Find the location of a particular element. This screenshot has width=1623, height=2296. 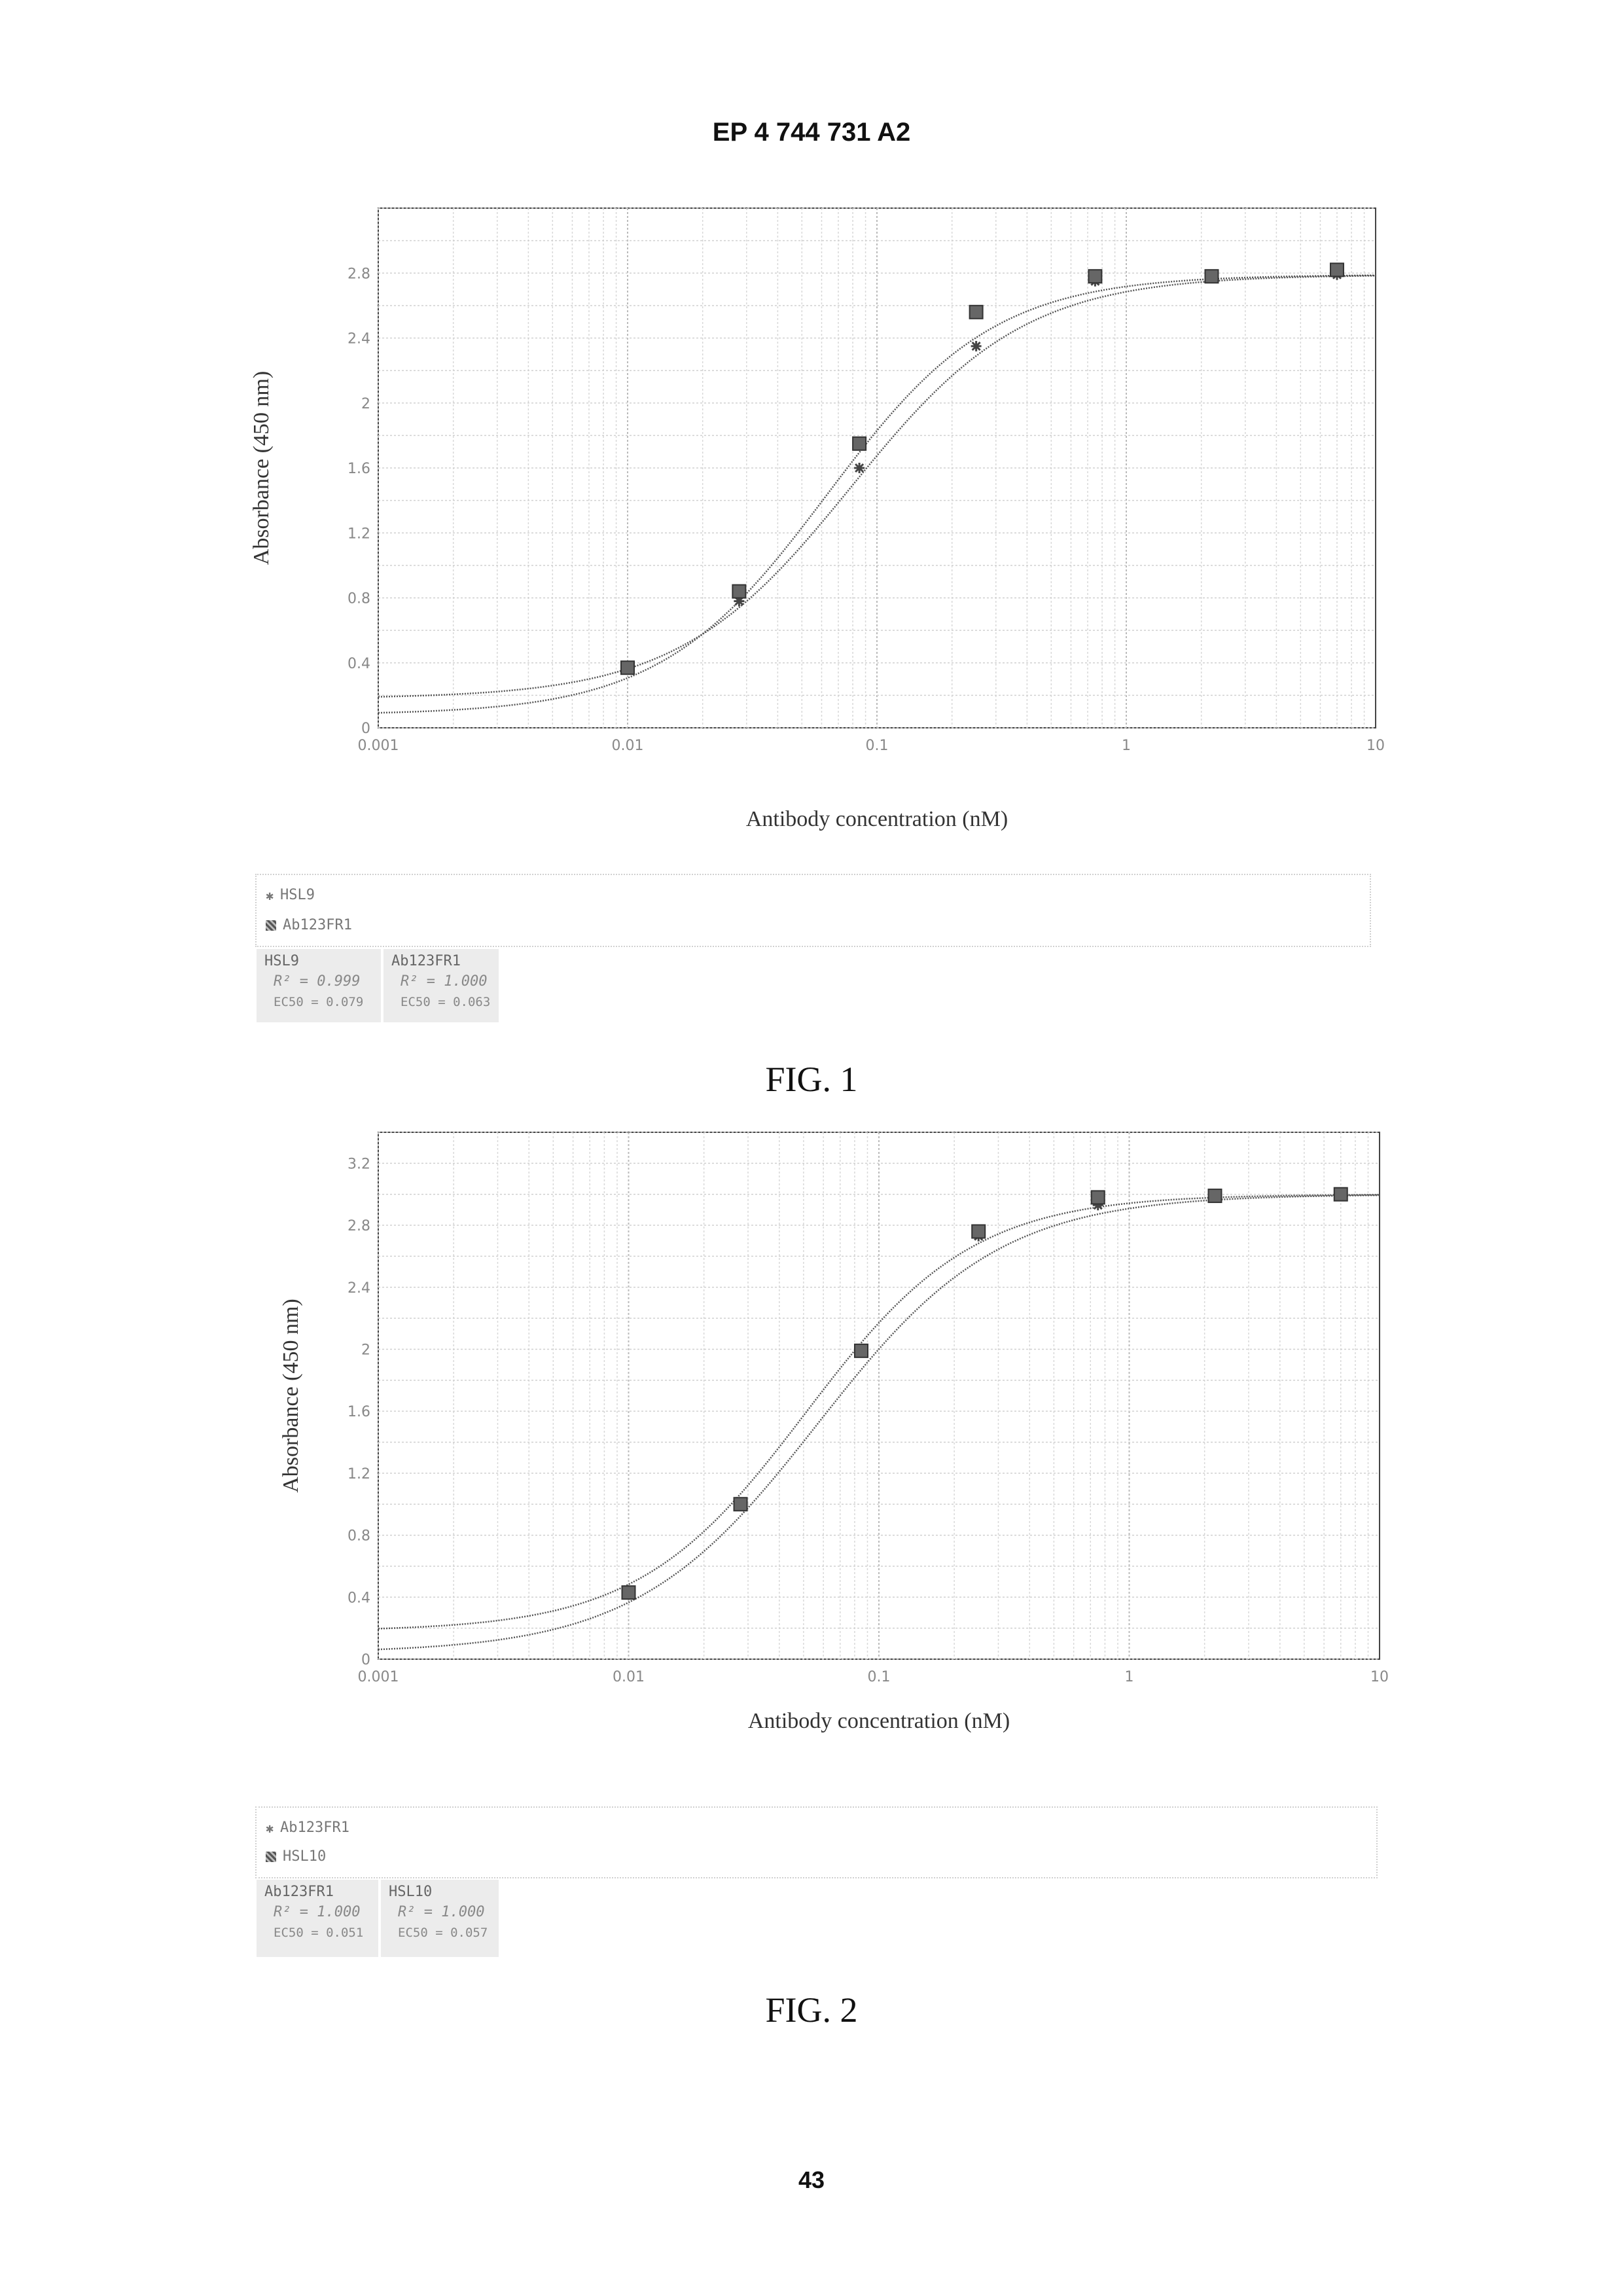

stat-ec50: EC50 = 0.079 is located at coordinates (319, 1002).